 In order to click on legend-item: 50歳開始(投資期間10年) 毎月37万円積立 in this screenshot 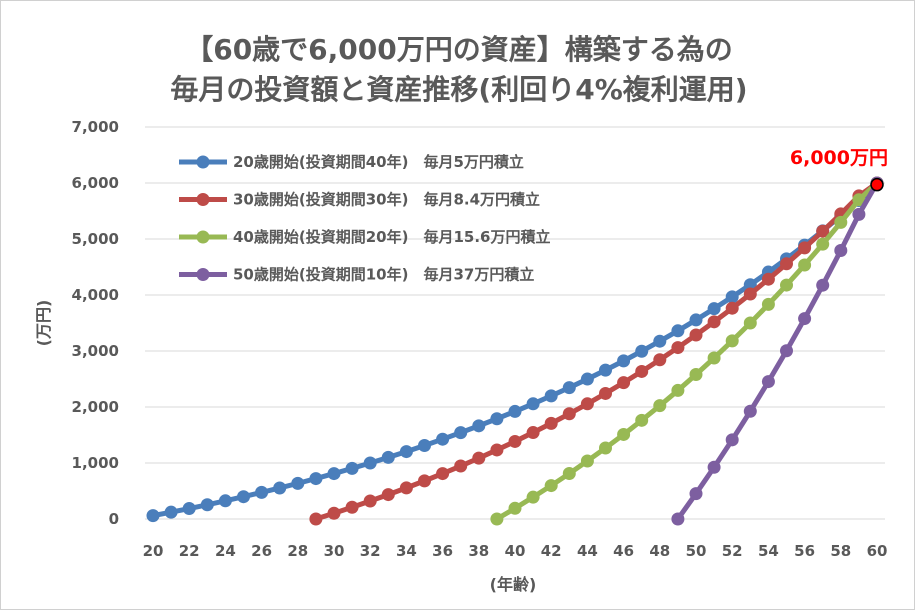, I will do `click(356, 275)`.